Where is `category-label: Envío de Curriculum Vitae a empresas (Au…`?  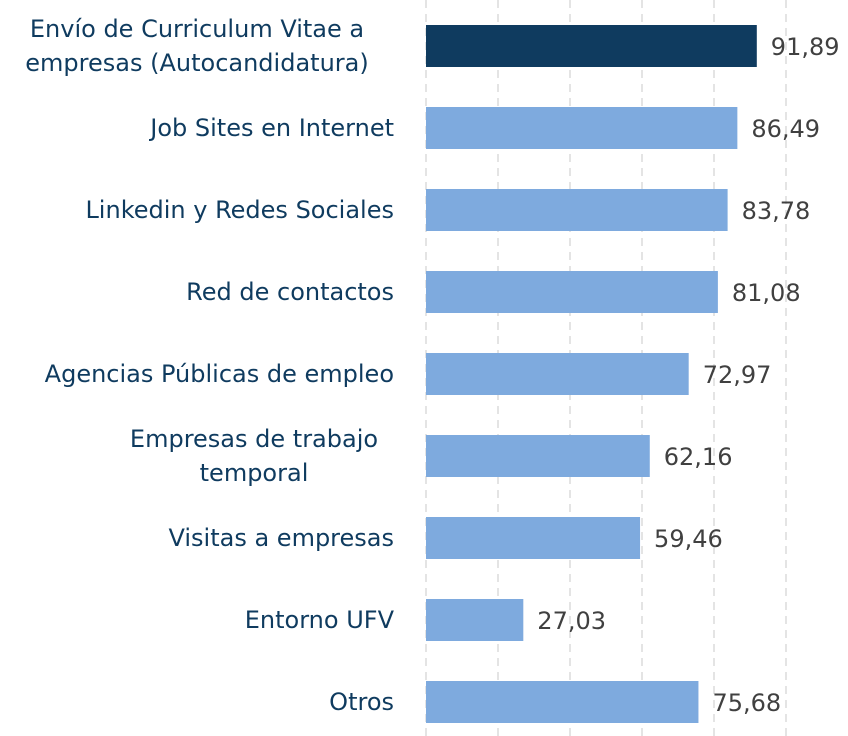
category-label: Envío de Curriculum Vitae a empresas (Au… is located at coordinates (197, 46).